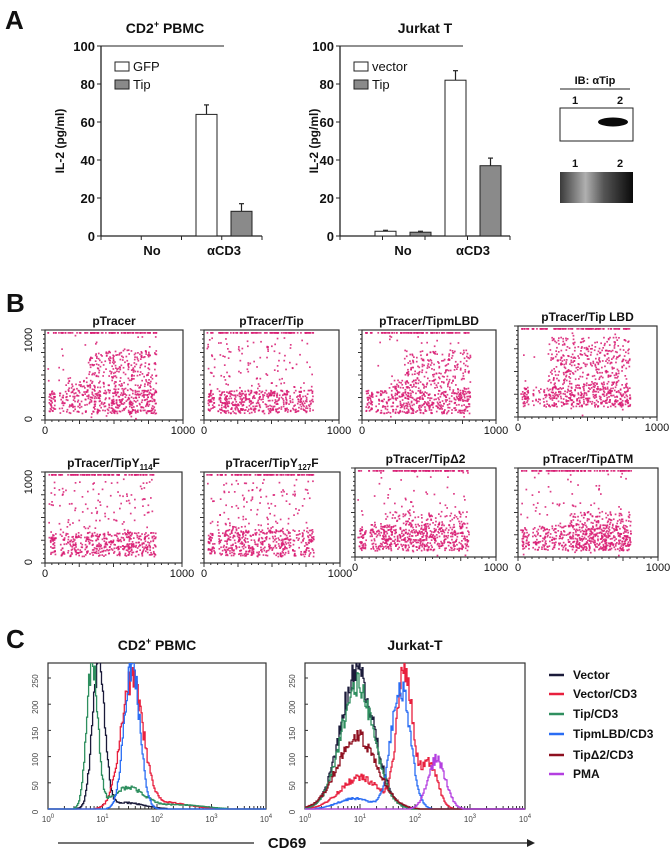 The height and width of the screenshot is (853, 670). What do you see at coordinates (595, 81) in the screenshot?
I see `blot-header: IB: αTip` at bounding box center [595, 81].